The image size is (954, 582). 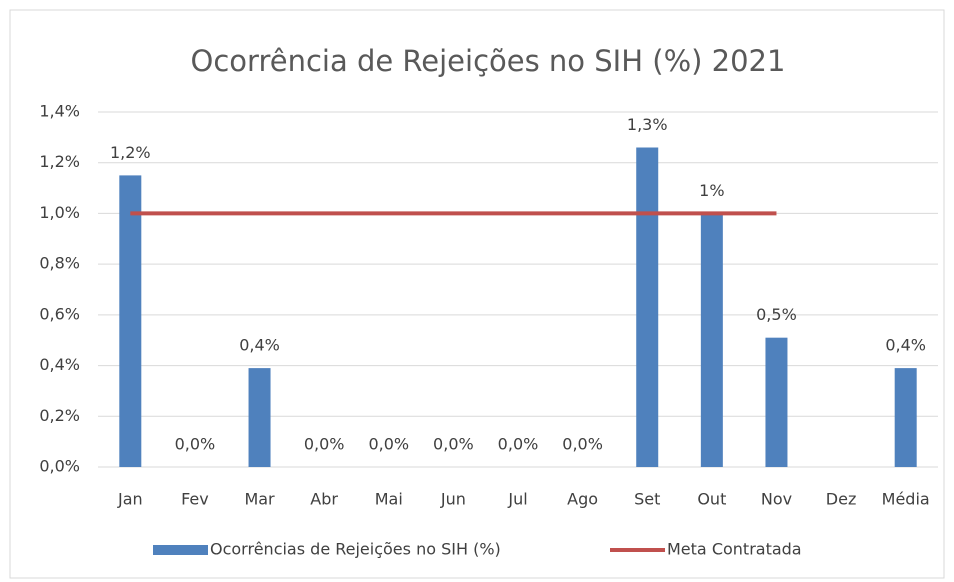 I want to click on x-tick-label: Fev, so click(x=195, y=499).